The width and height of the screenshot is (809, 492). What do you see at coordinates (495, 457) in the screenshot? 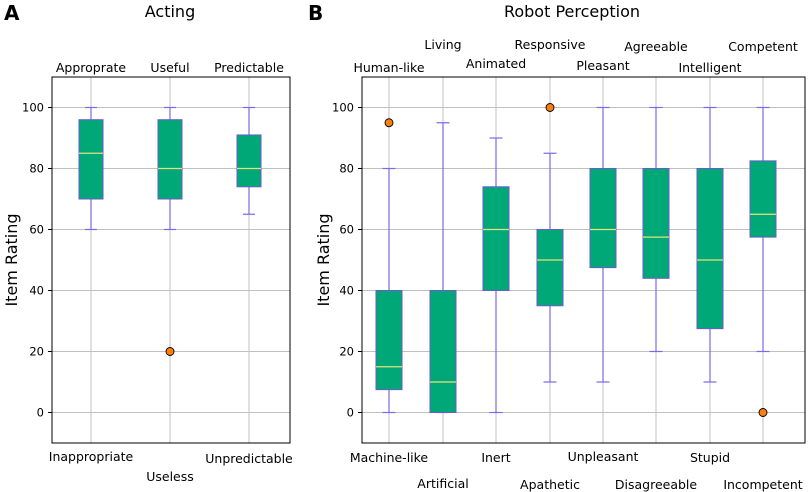
I see `bottom-category-label: Inert` at bounding box center [495, 457].